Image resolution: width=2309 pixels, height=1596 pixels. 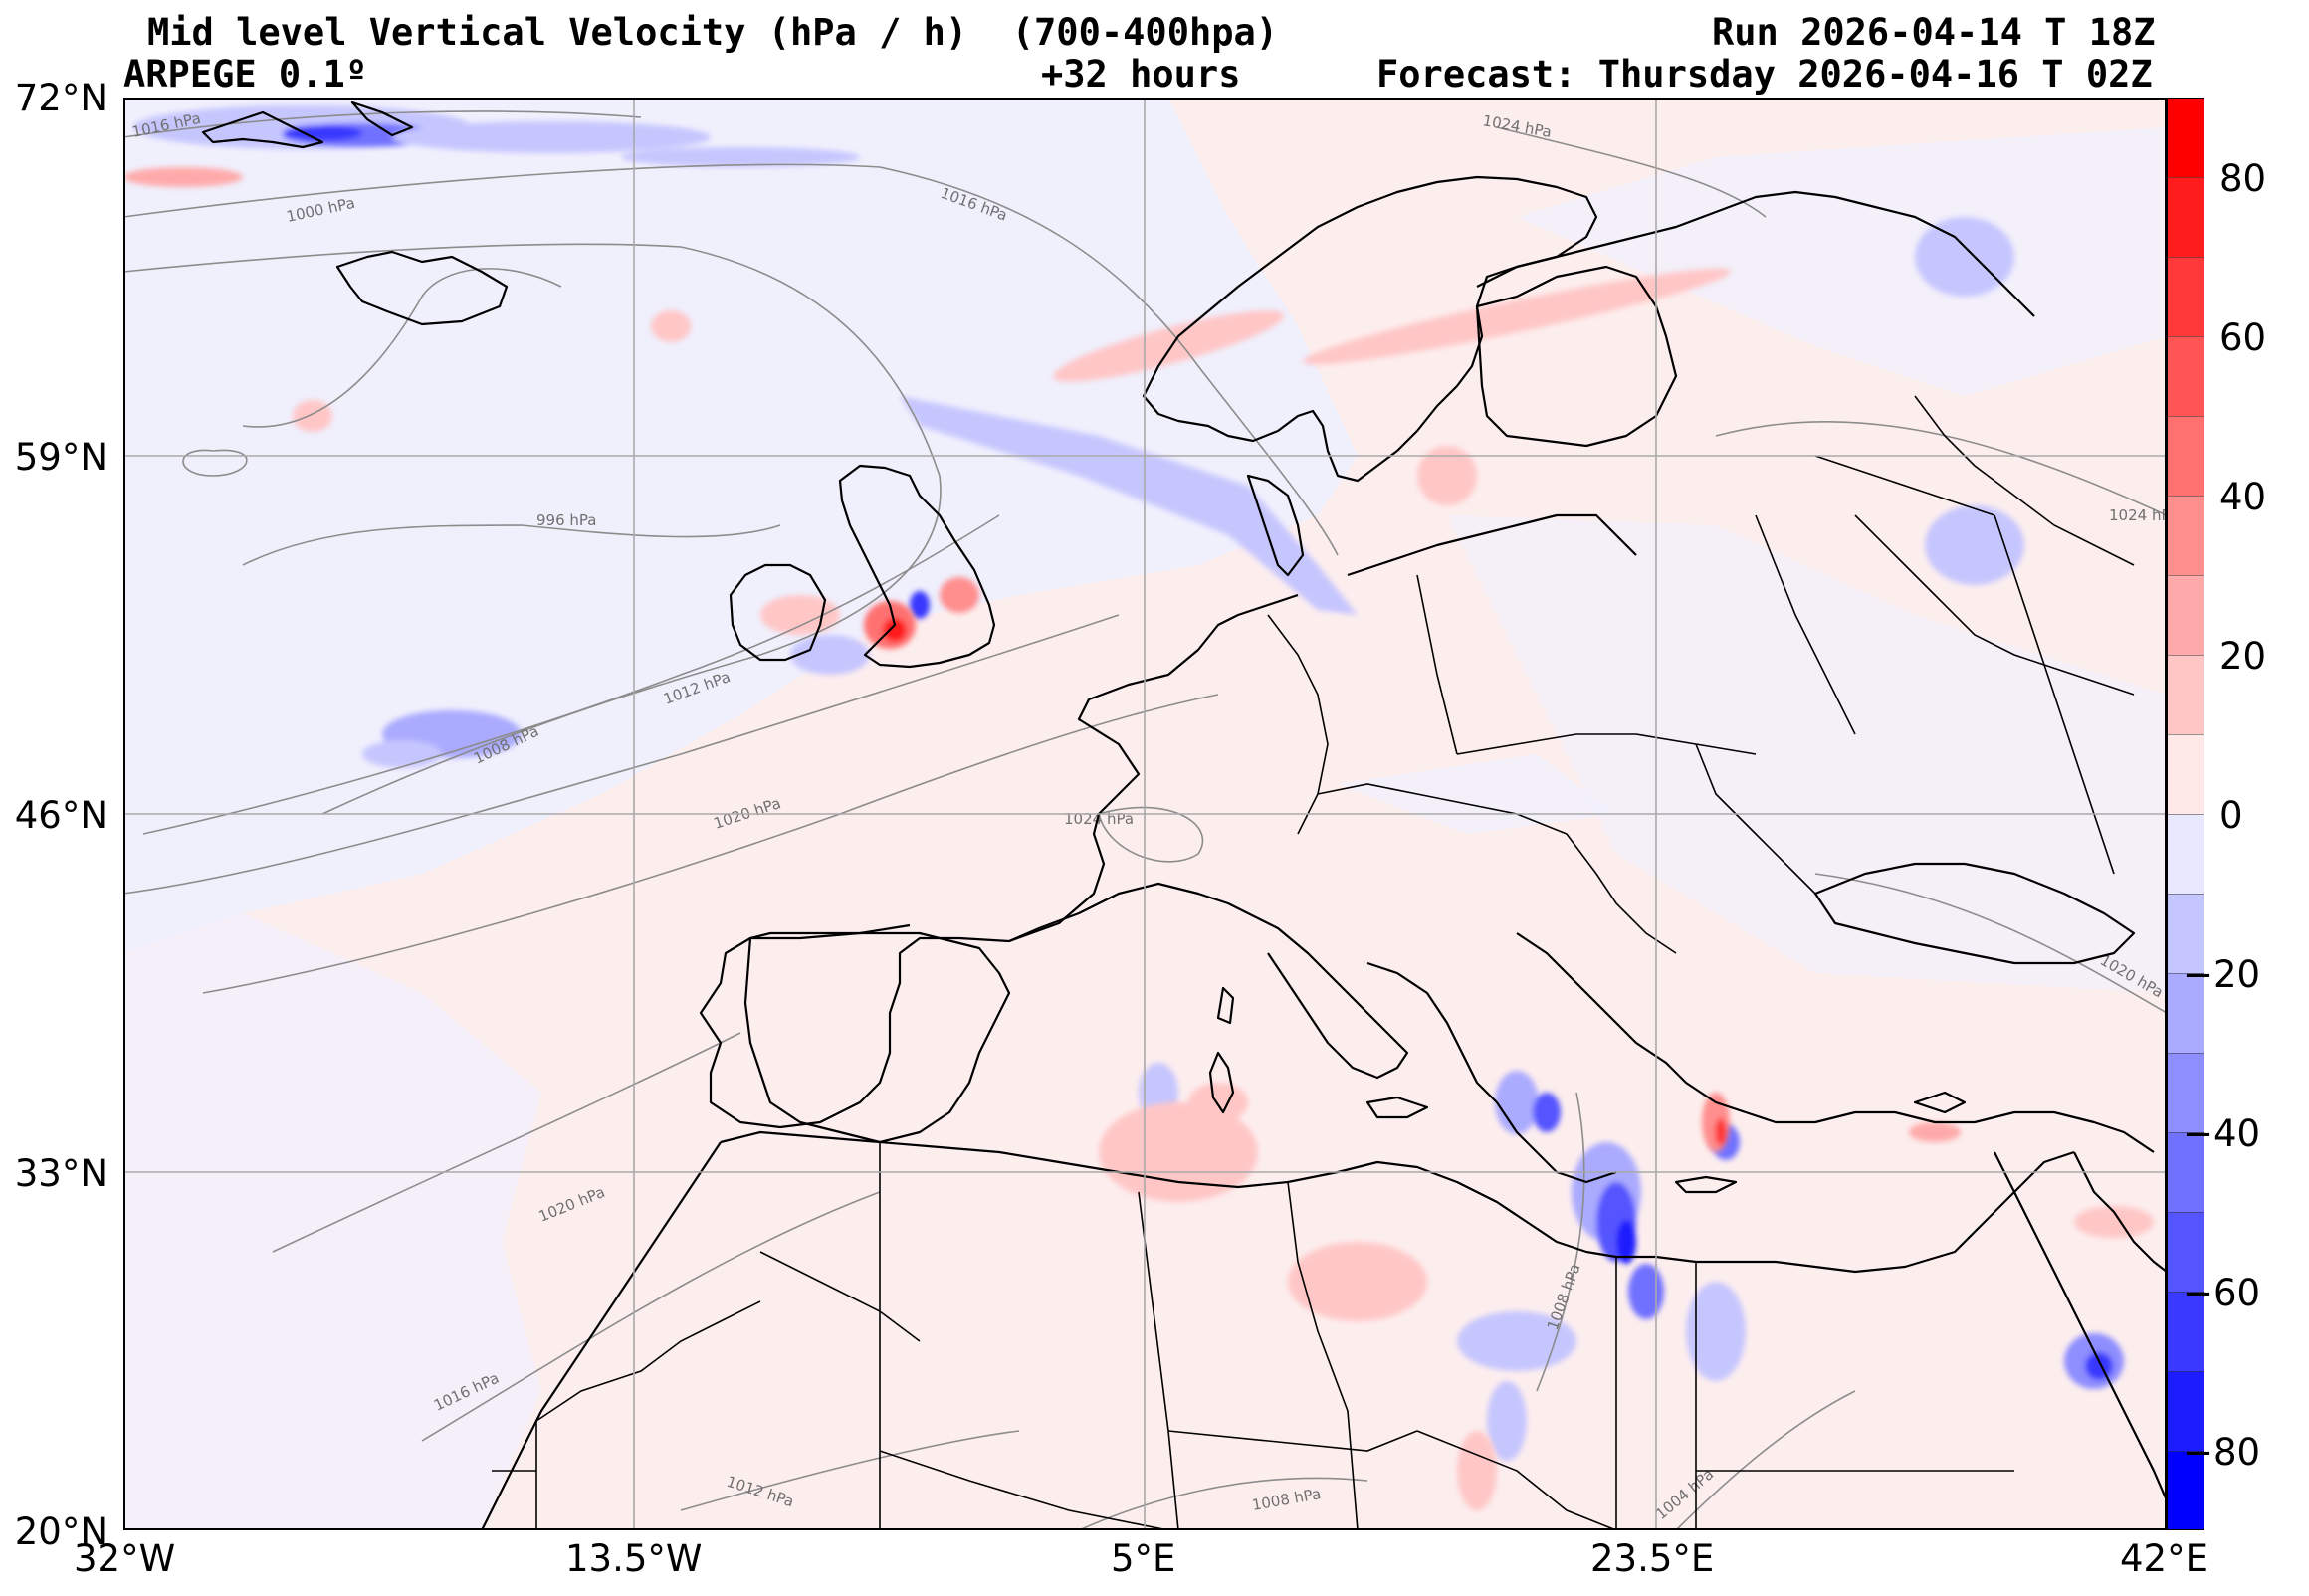 I want to click on model-label: ARPEGE 0.1º, so click(x=246, y=74).